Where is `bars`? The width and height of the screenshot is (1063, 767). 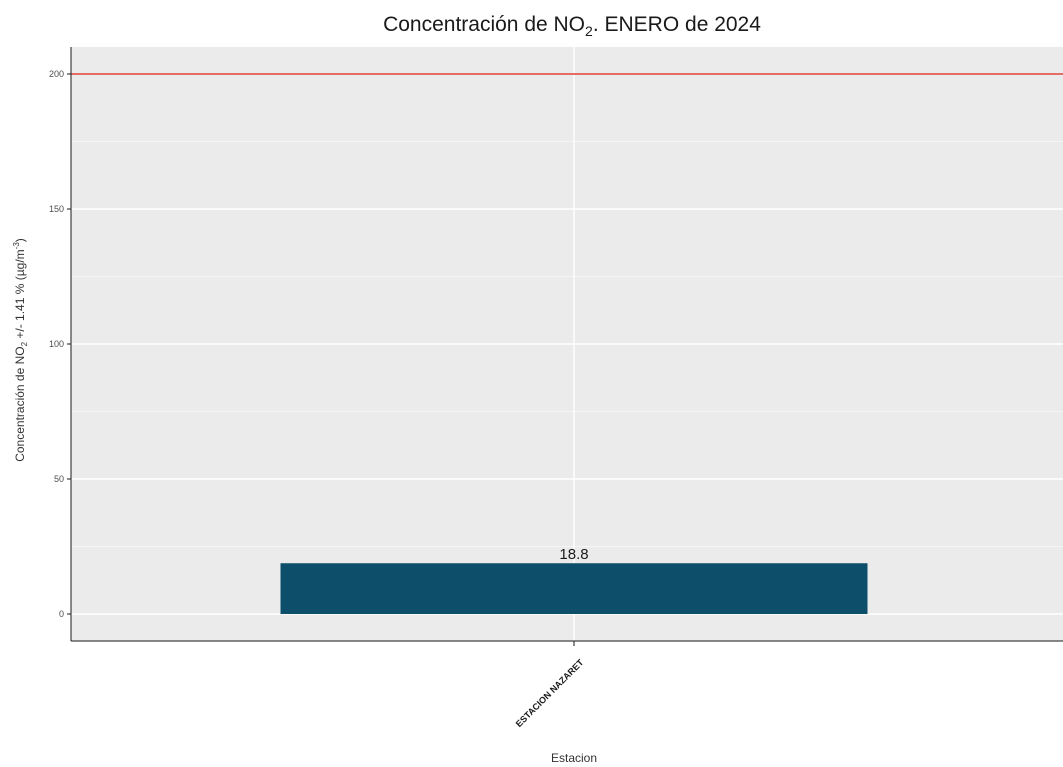 bars is located at coordinates (574, 588).